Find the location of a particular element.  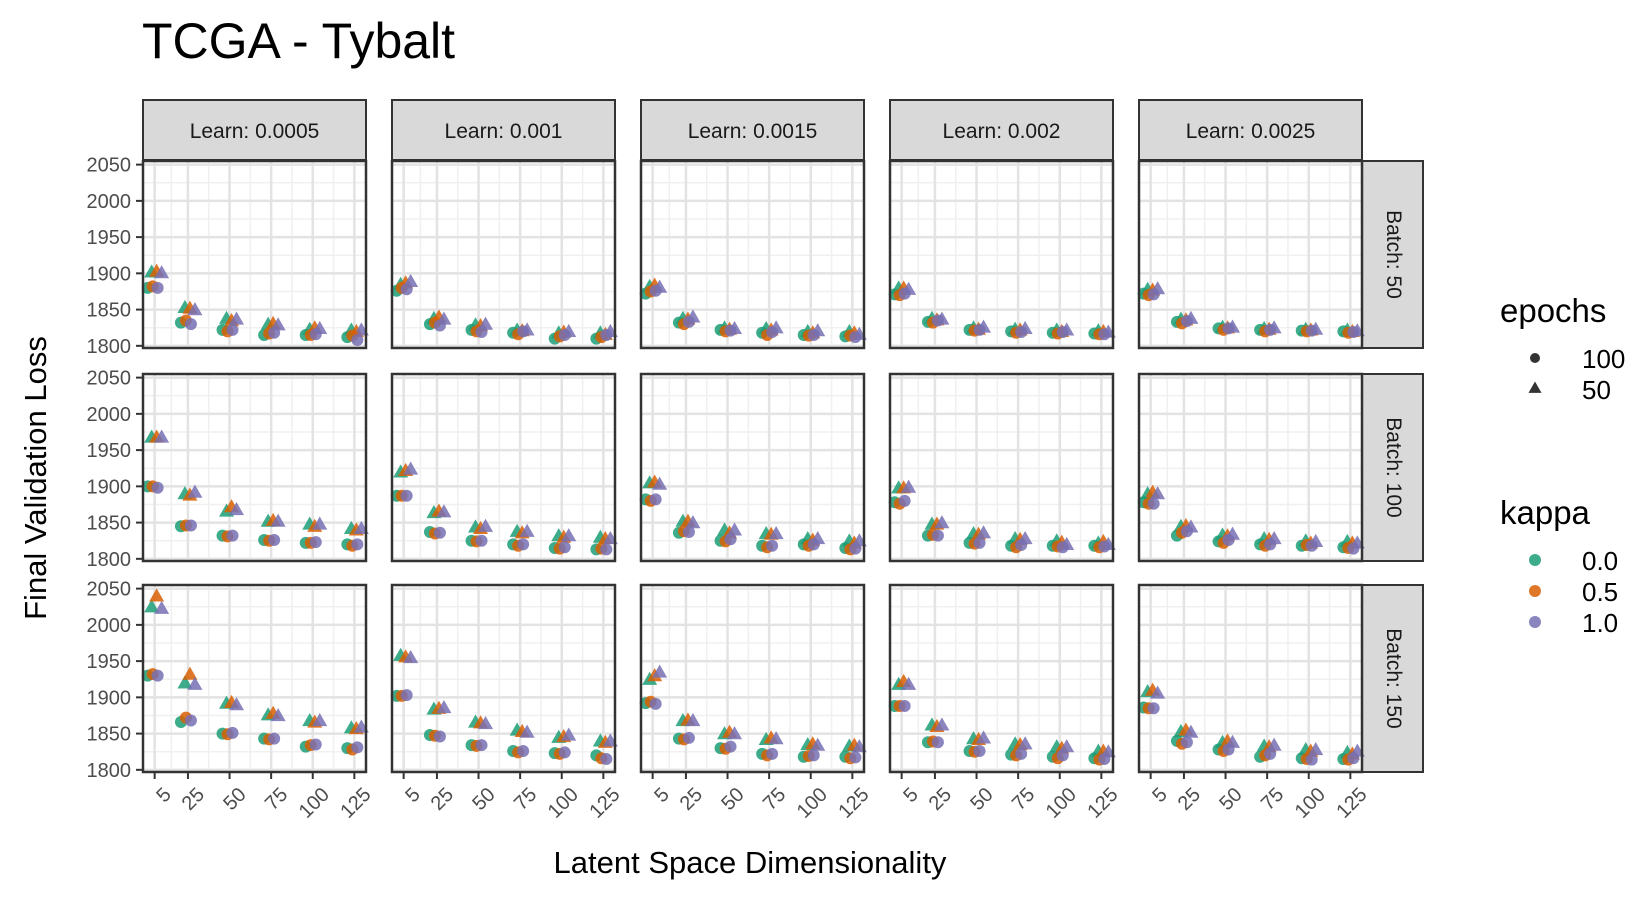

y-tick-label: 2000 is located at coordinates (109, 415).